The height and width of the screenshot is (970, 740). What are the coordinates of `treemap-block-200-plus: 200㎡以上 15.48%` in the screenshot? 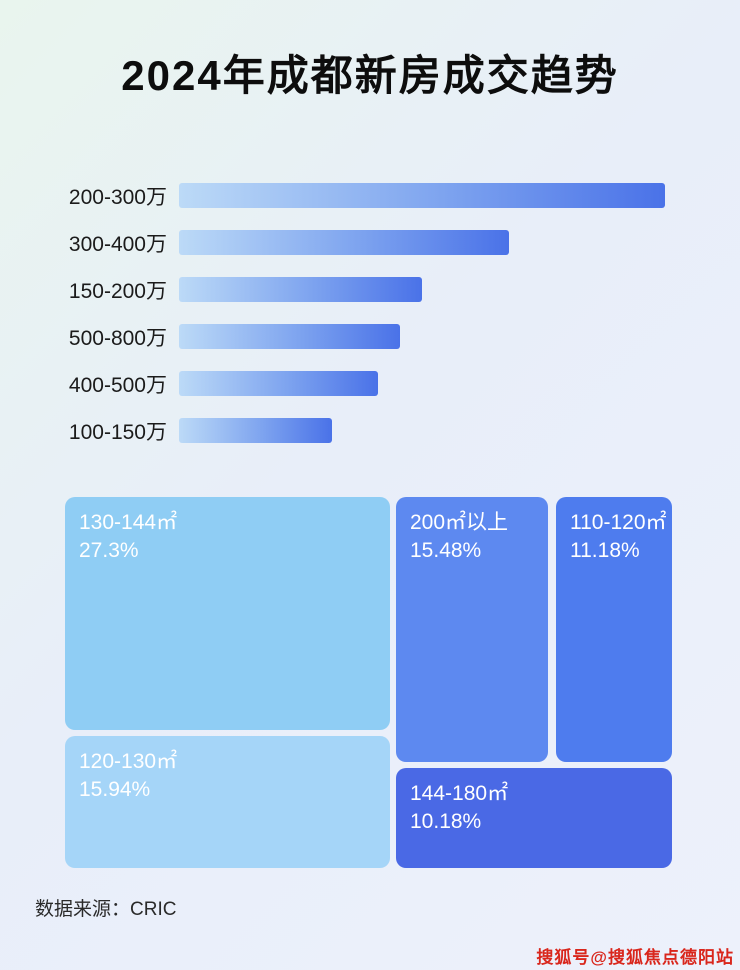 It's located at (472, 629).